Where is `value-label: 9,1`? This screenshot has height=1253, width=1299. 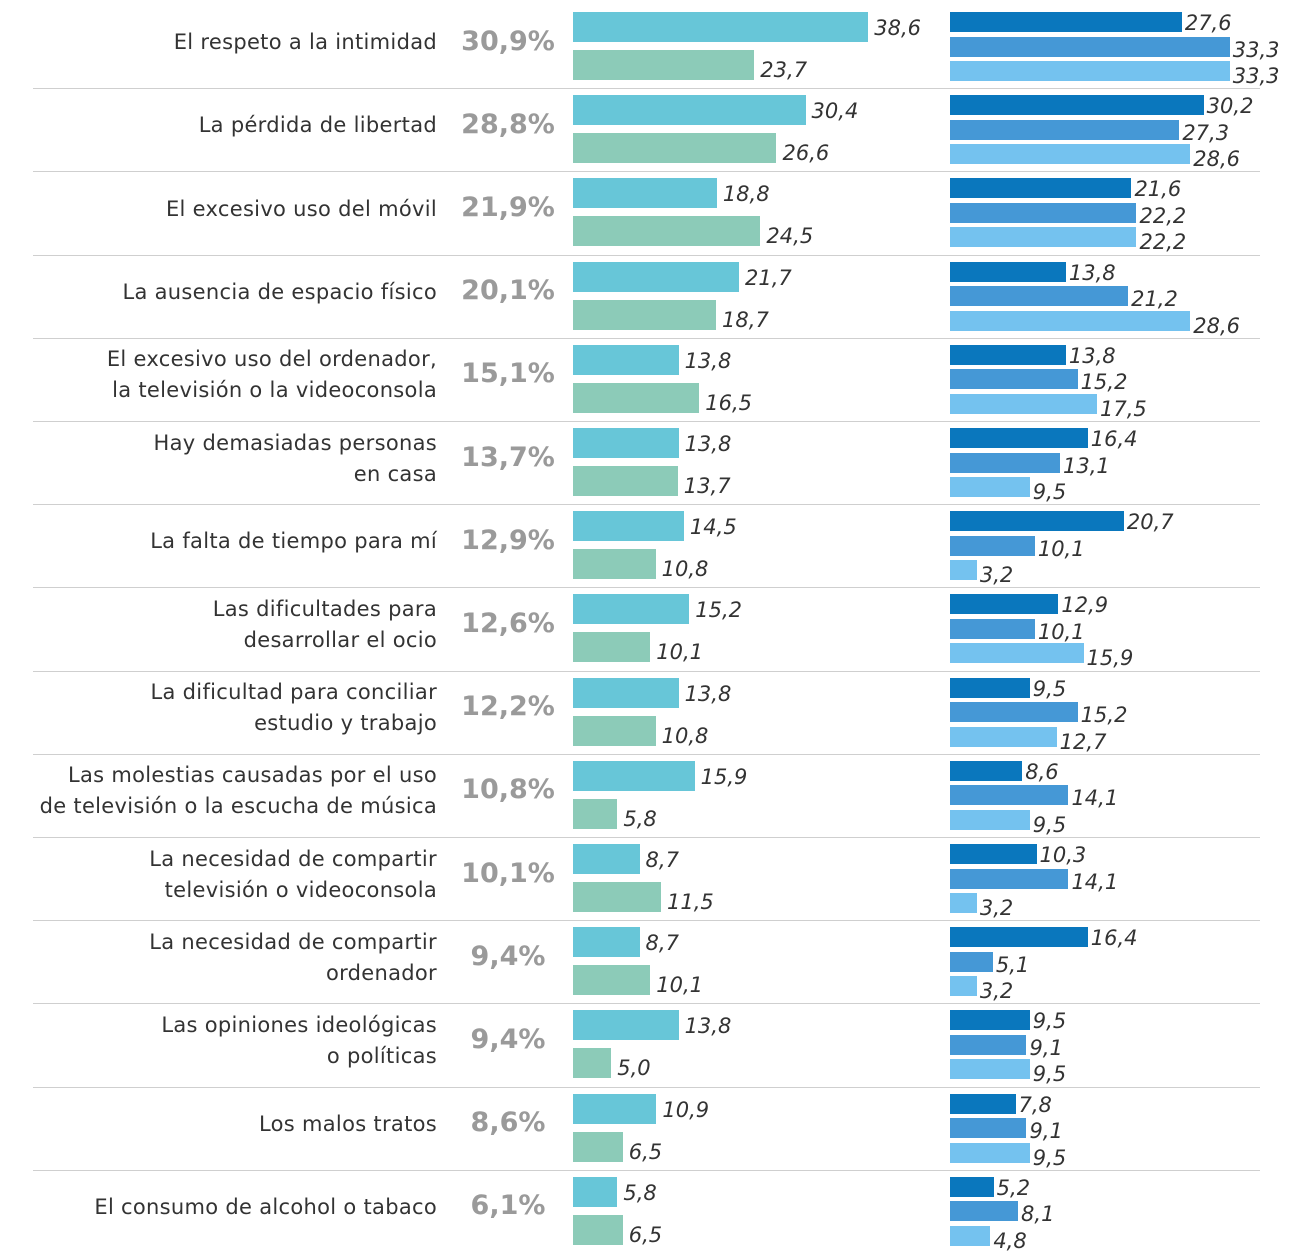
value-label: 9,1 is located at coordinates (1046, 1131).